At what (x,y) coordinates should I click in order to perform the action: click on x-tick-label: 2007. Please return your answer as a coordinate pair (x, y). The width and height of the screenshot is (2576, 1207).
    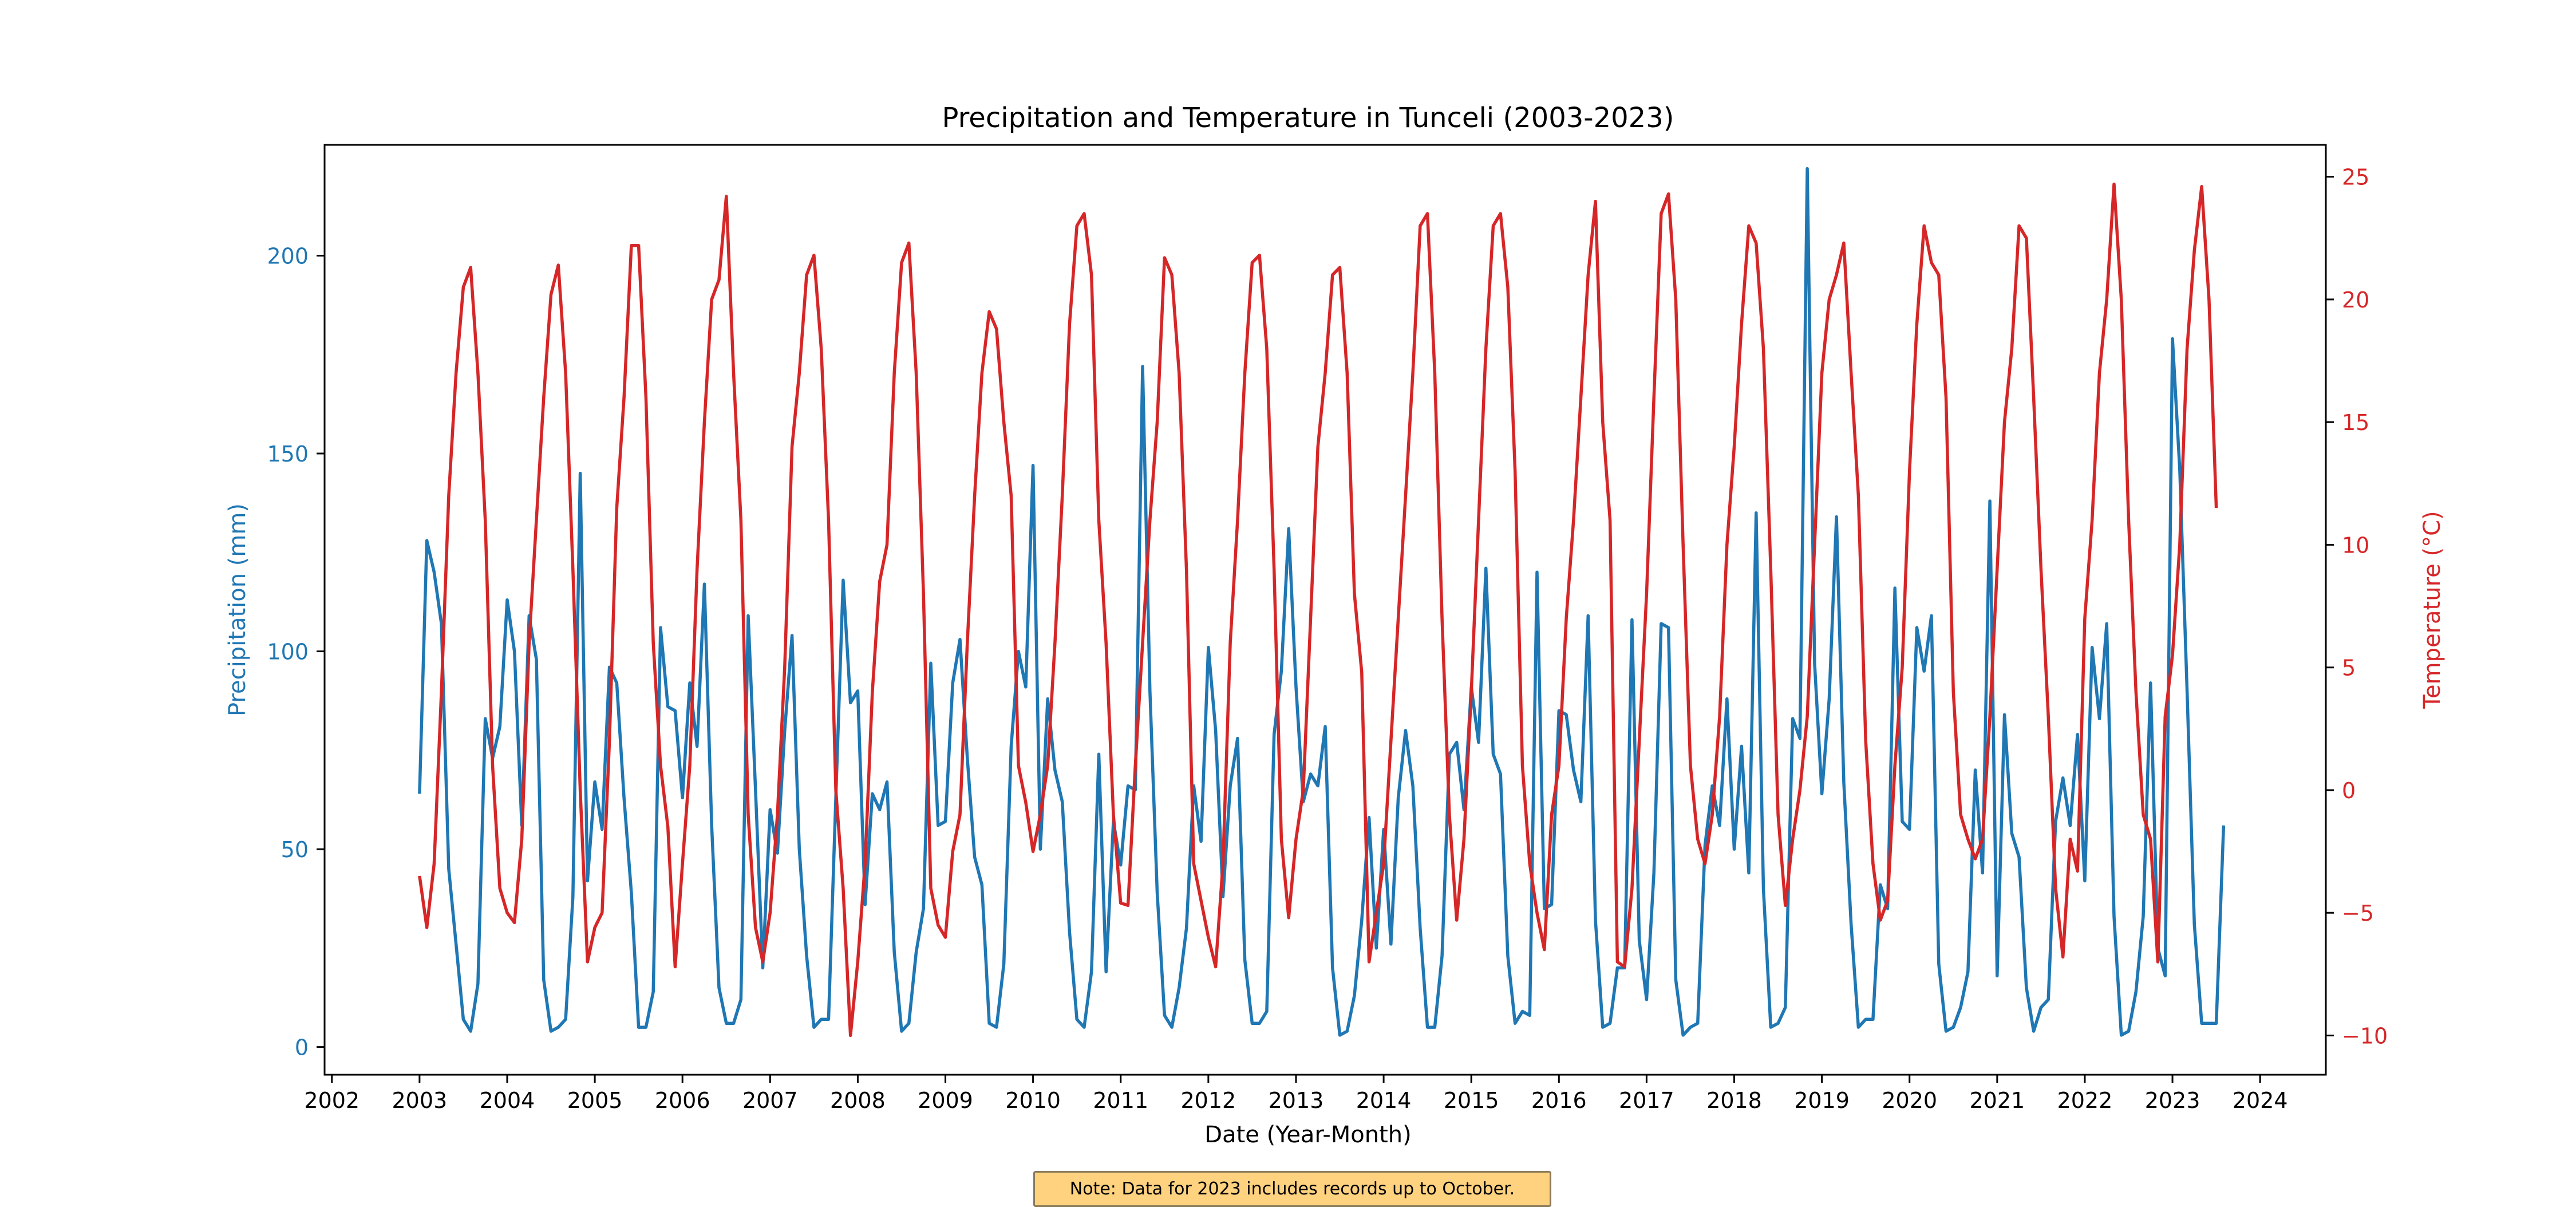
    Looking at the image, I should click on (770, 1100).